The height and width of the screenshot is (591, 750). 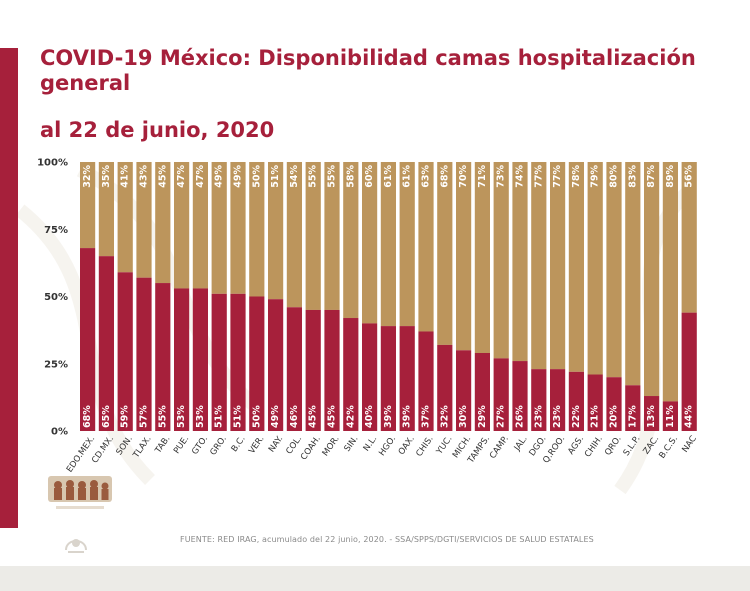 I want to click on data-label-available: 47%, so click(x=181, y=176).